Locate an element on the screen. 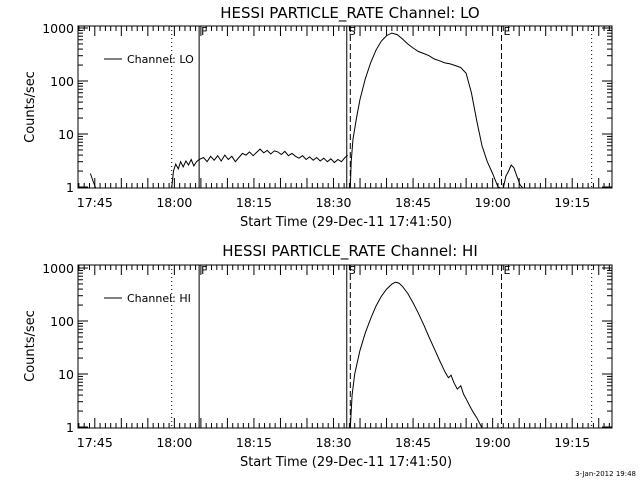 This screenshot has height=480, width=640. y-tick-label-hi: 1000 is located at coordinates (58, 268).